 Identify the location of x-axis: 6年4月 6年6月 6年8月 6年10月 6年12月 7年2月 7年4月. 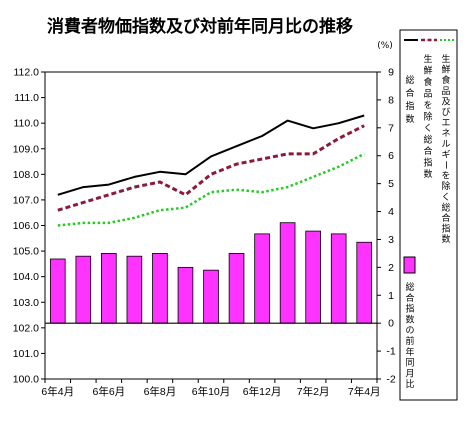
(211, 388).